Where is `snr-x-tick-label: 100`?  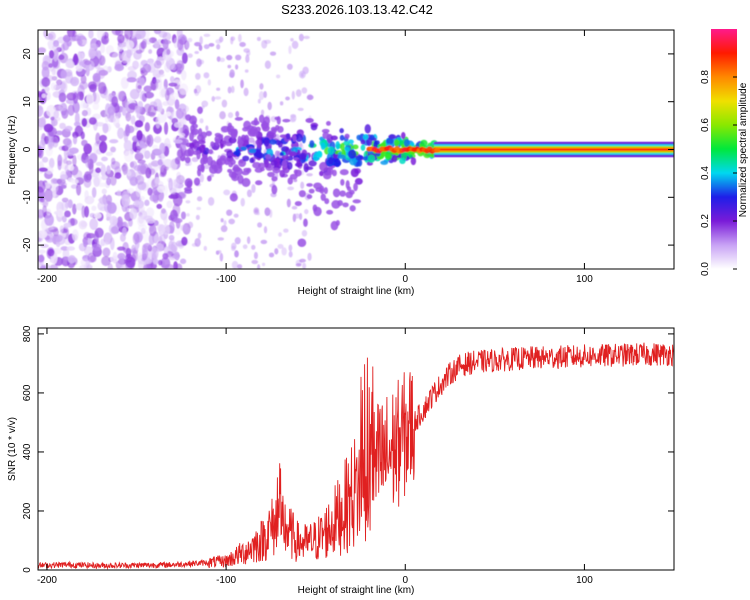
snr-x-tick-label: 100 is located at coordinates (584, 580).